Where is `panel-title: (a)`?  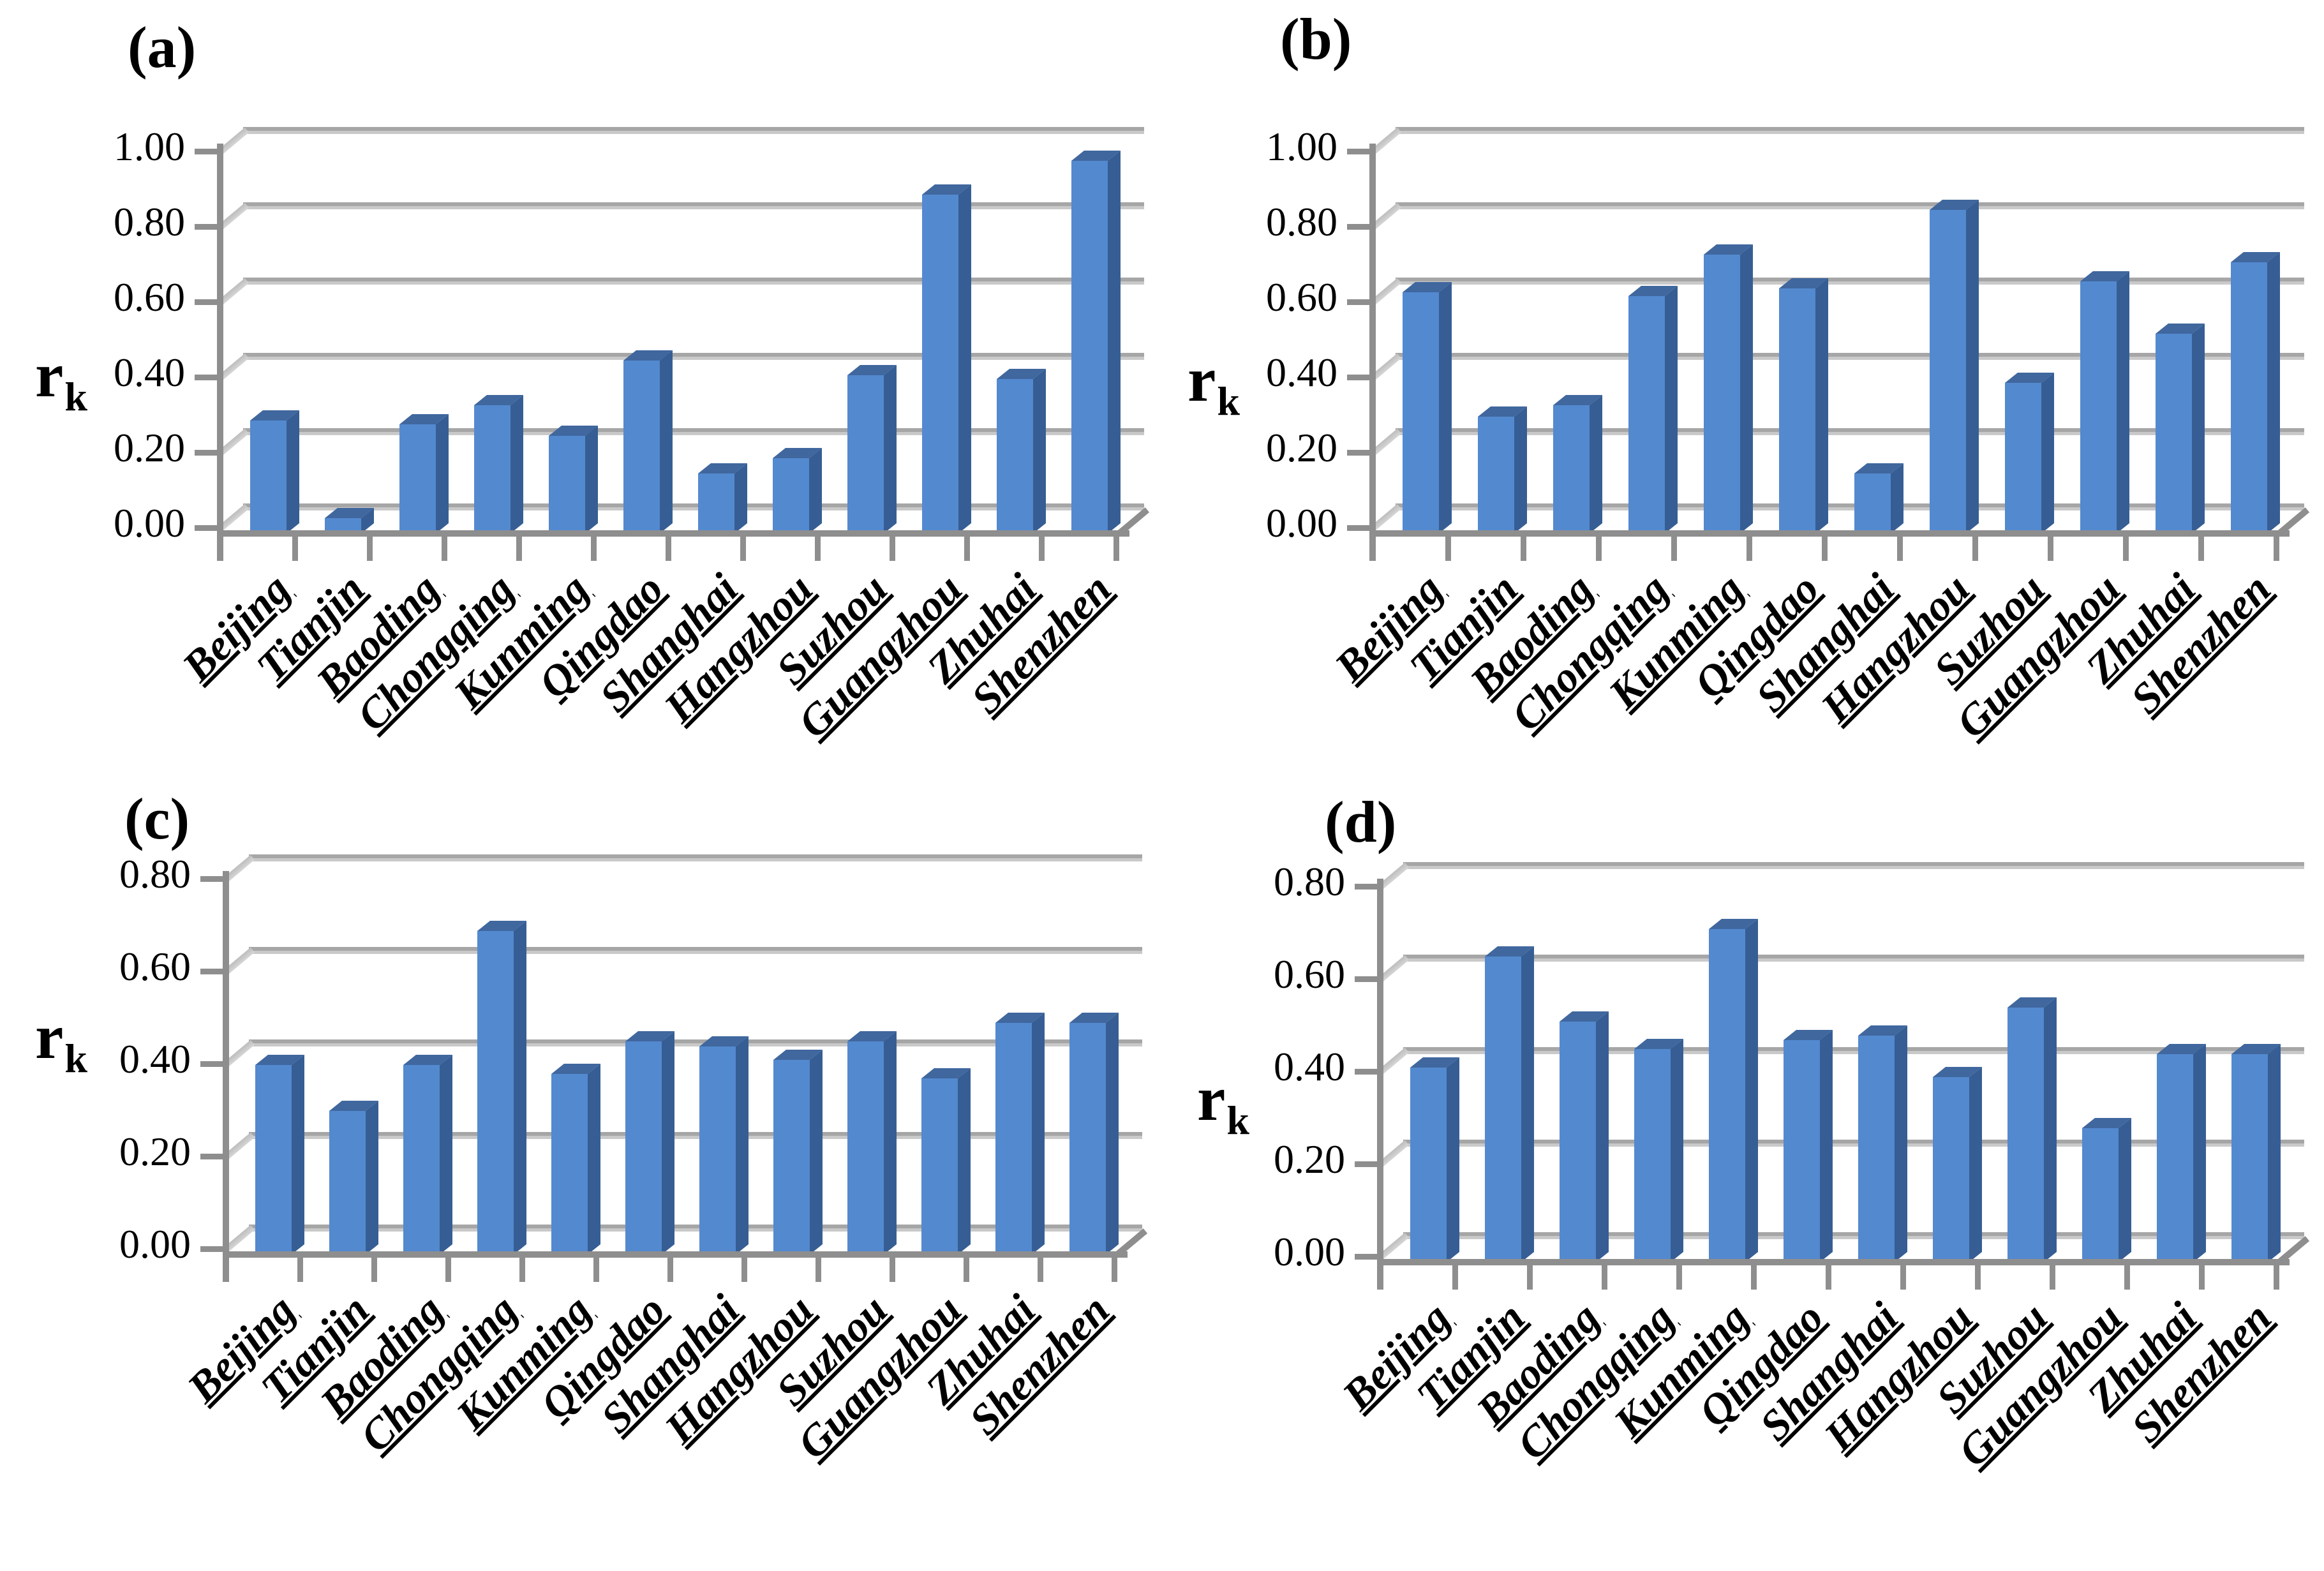
panel-title: (a) is located at coordinates (162, 48).